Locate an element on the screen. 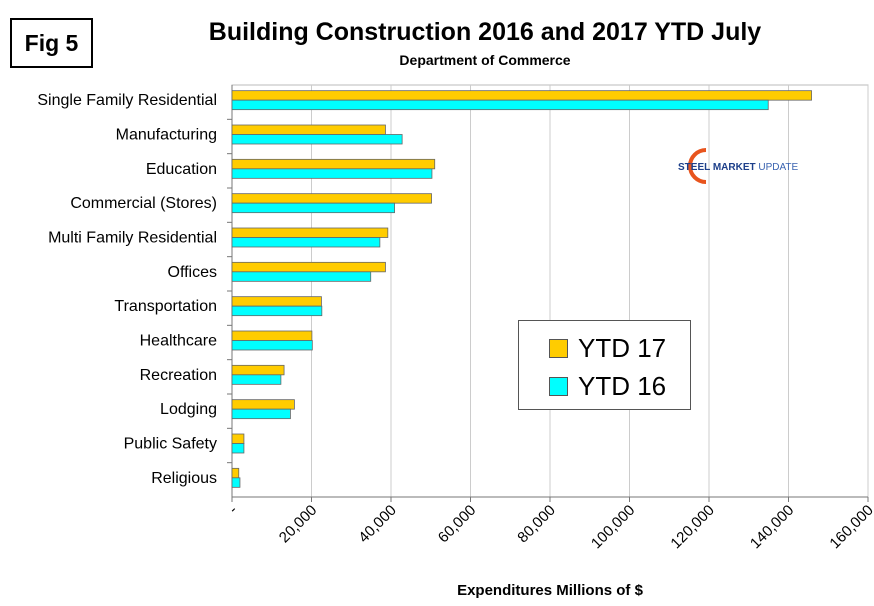 The width and height of the screenshot is (874, 606). x-tick-label: 120,000 is located at coordinates (692, 527).